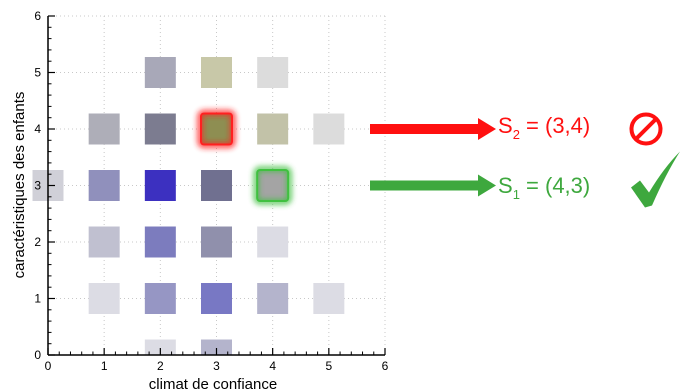 The width and height of the screenshot is (697, 392). What do you see at coordinates (385, 366) in the screenshot?
I see `x-tick-label: 6` at bounding box center [385, 366].